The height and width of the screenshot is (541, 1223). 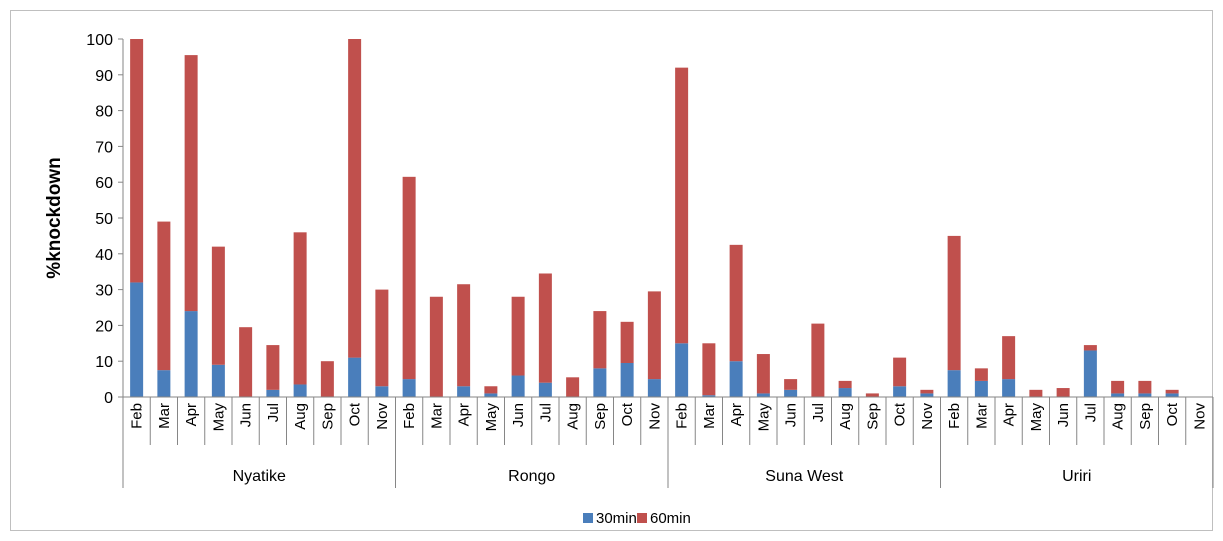 I want to click on bar-30min-nyatike-oct, so click(x=355, y=377).